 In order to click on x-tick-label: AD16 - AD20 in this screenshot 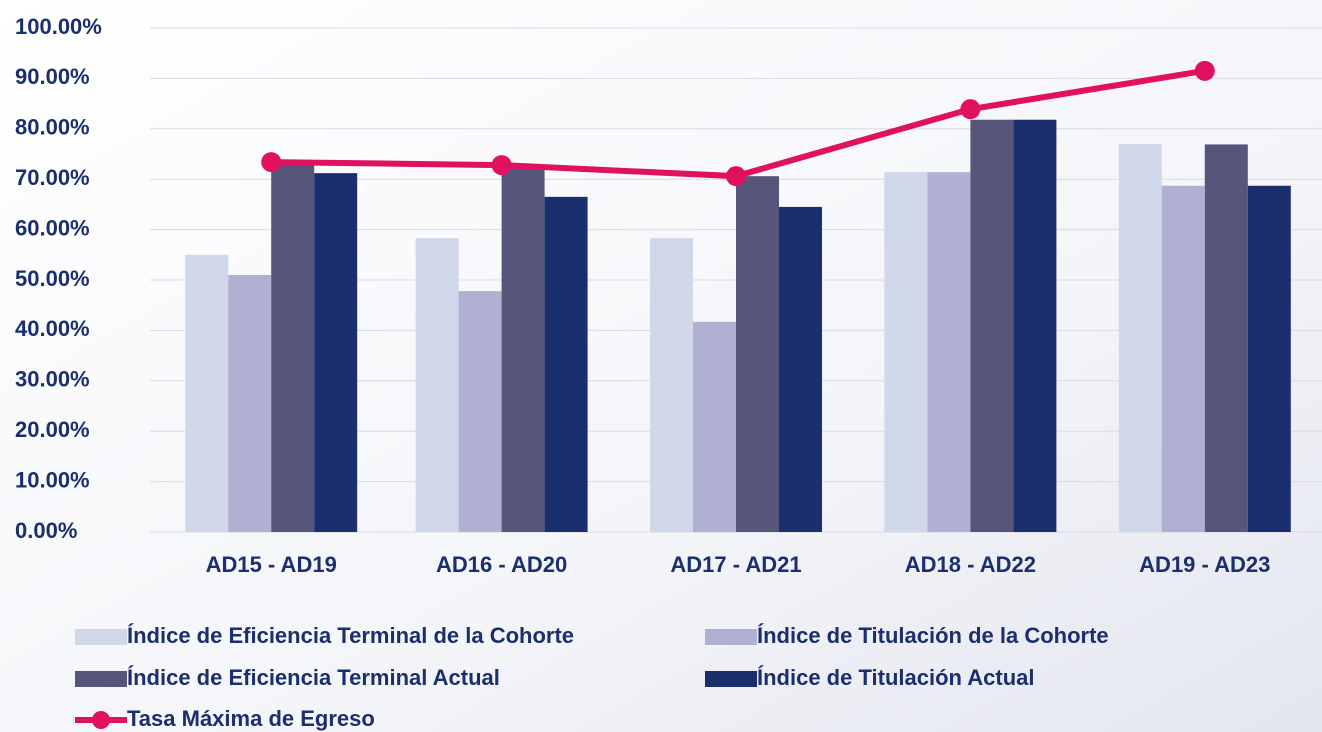, I will do `click(501, 564)`.